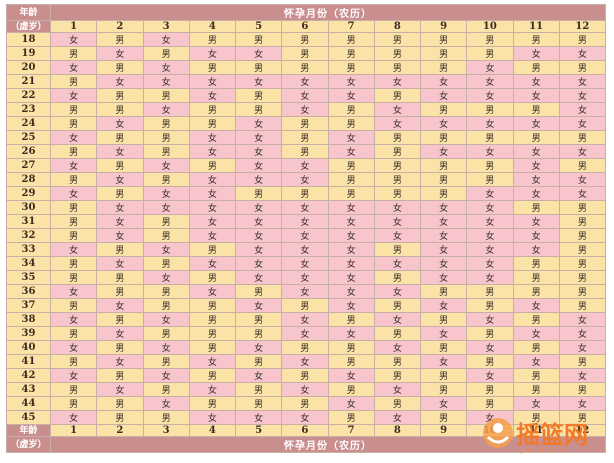 Image resolution: width=614 pixels, height=463 pixels. What do you see at coordinates (306, 221) in the screenshot?
I see `table-row: 31 男女男女女女女女女女女男` at bounding box center [306, 221].